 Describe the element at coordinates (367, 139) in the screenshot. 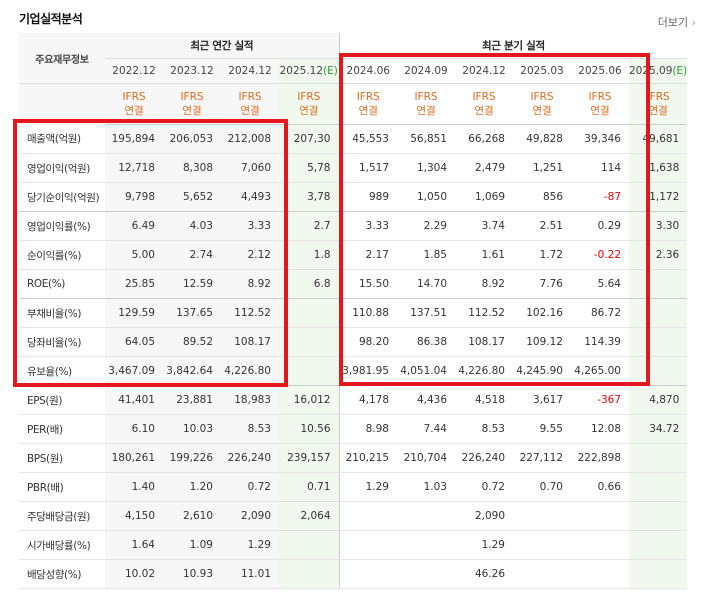

I see `cell-value: 45,553` at that location.